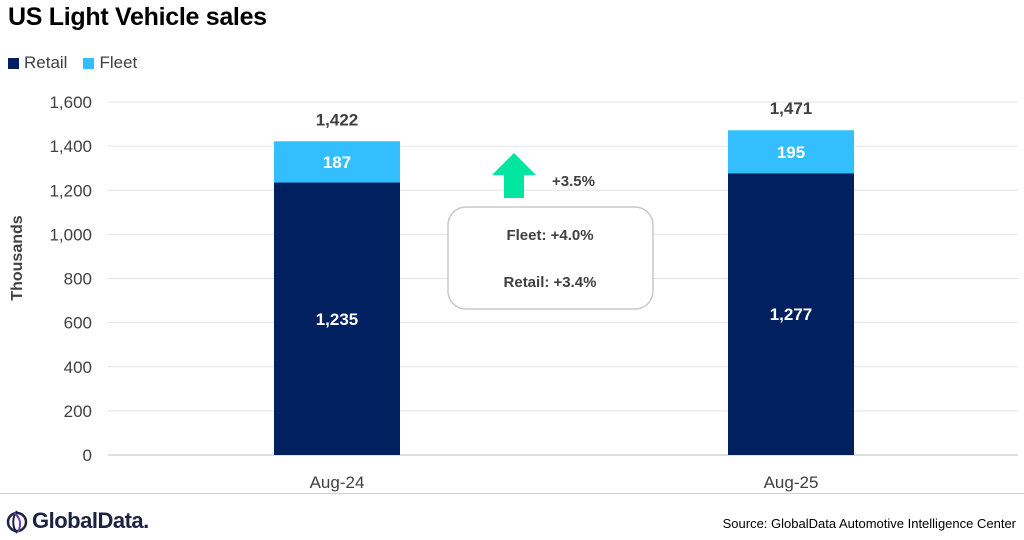 The image size is (1024, 540). What do you see at coordinates (13, 63) in the screenshot?
I see `legend-swatch-retail` at bounding box center [13, 63].